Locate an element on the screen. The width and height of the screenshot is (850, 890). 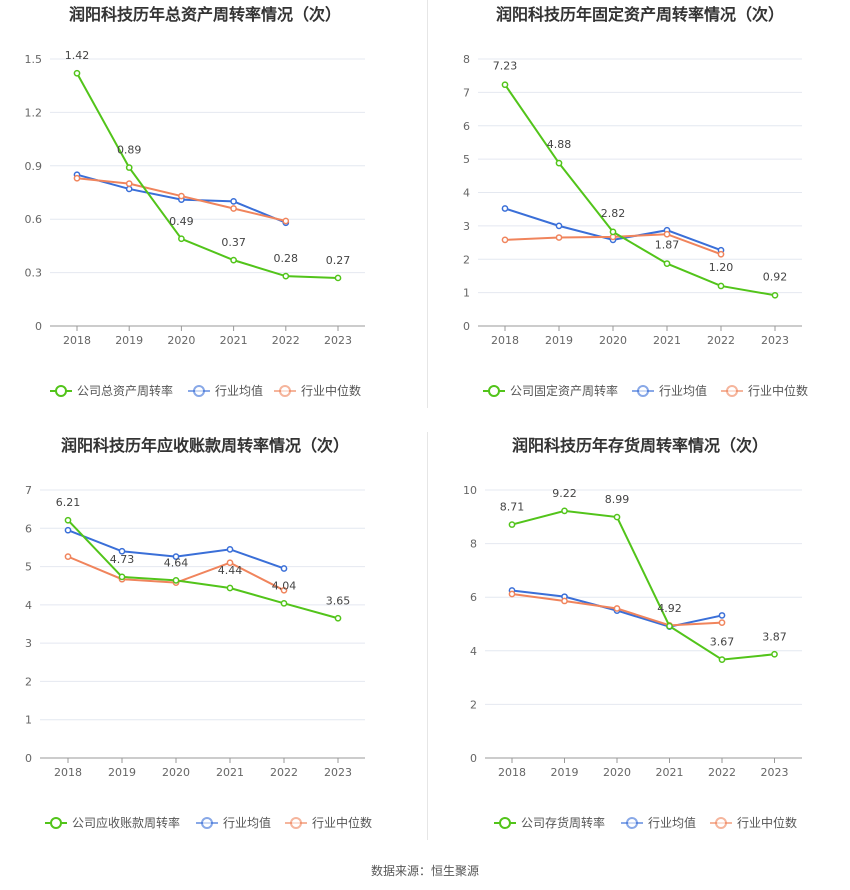
data-label: 6.21 is located at coordinates (68, 502).